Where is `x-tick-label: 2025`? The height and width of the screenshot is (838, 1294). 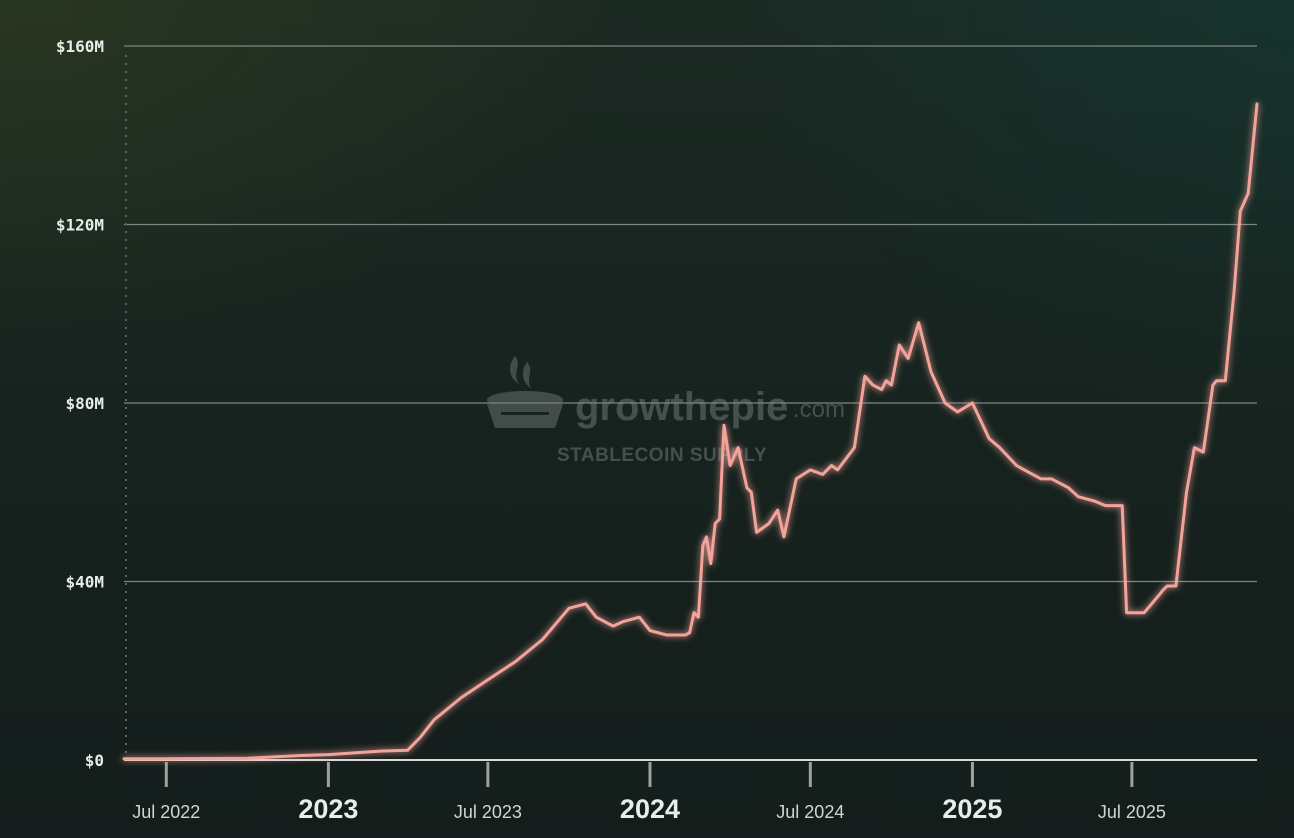 x-tick-label: 2025 is located at coordinates (972, 809).